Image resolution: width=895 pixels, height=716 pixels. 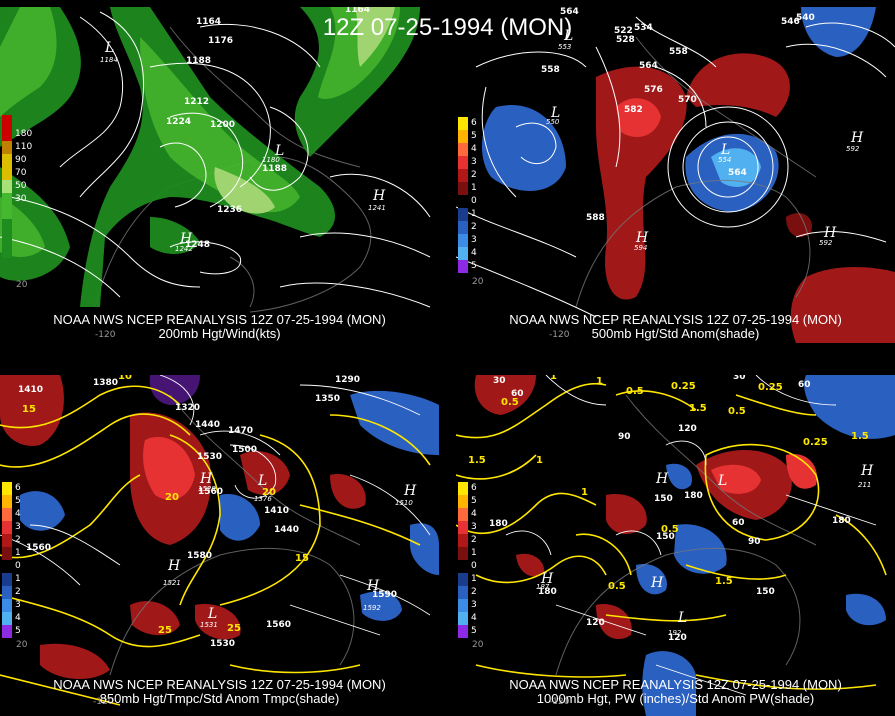 I want to click on svg-text: 582, so click(x=633, y=110).